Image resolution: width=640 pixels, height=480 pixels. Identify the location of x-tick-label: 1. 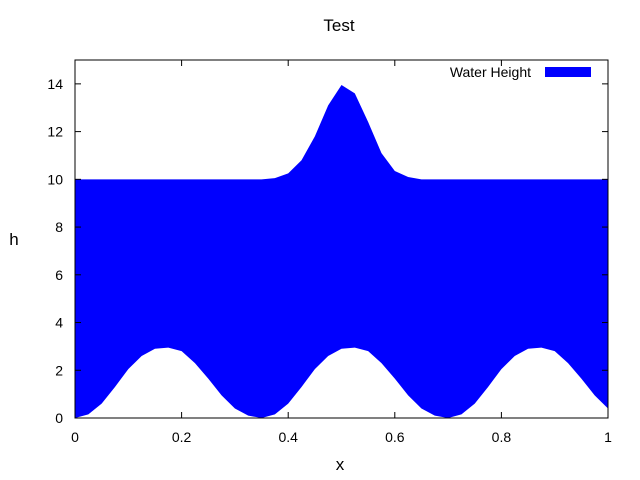
(608, 437).